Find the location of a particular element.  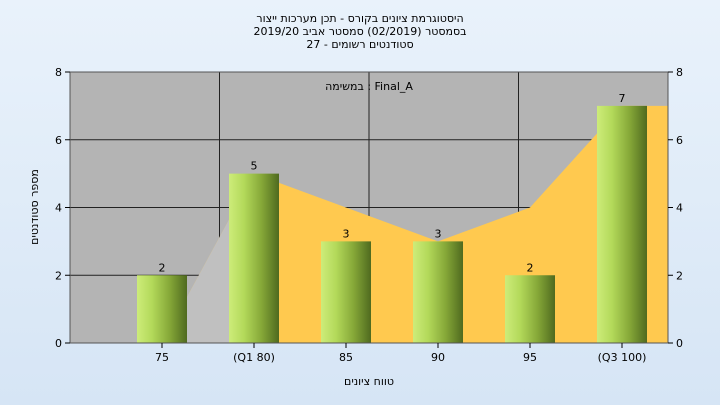

y-tick-label-right: 8 is located at coordinates (679, 72).